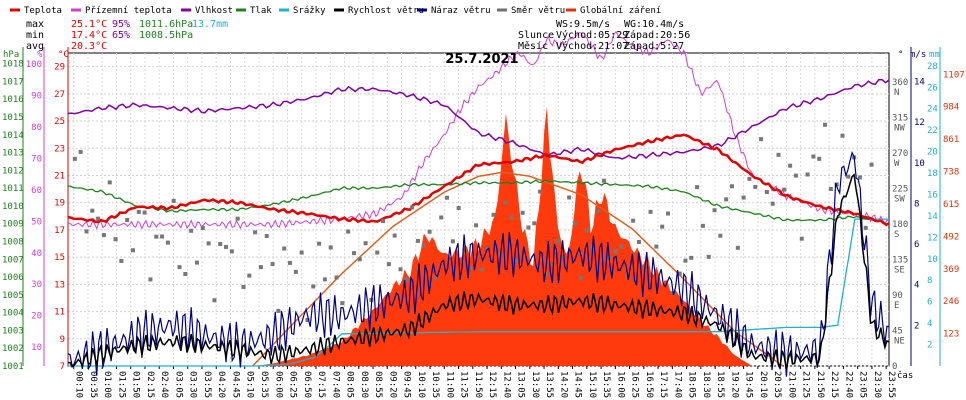  I want to click on x-tick-label: 05:35, so click(264, 384).